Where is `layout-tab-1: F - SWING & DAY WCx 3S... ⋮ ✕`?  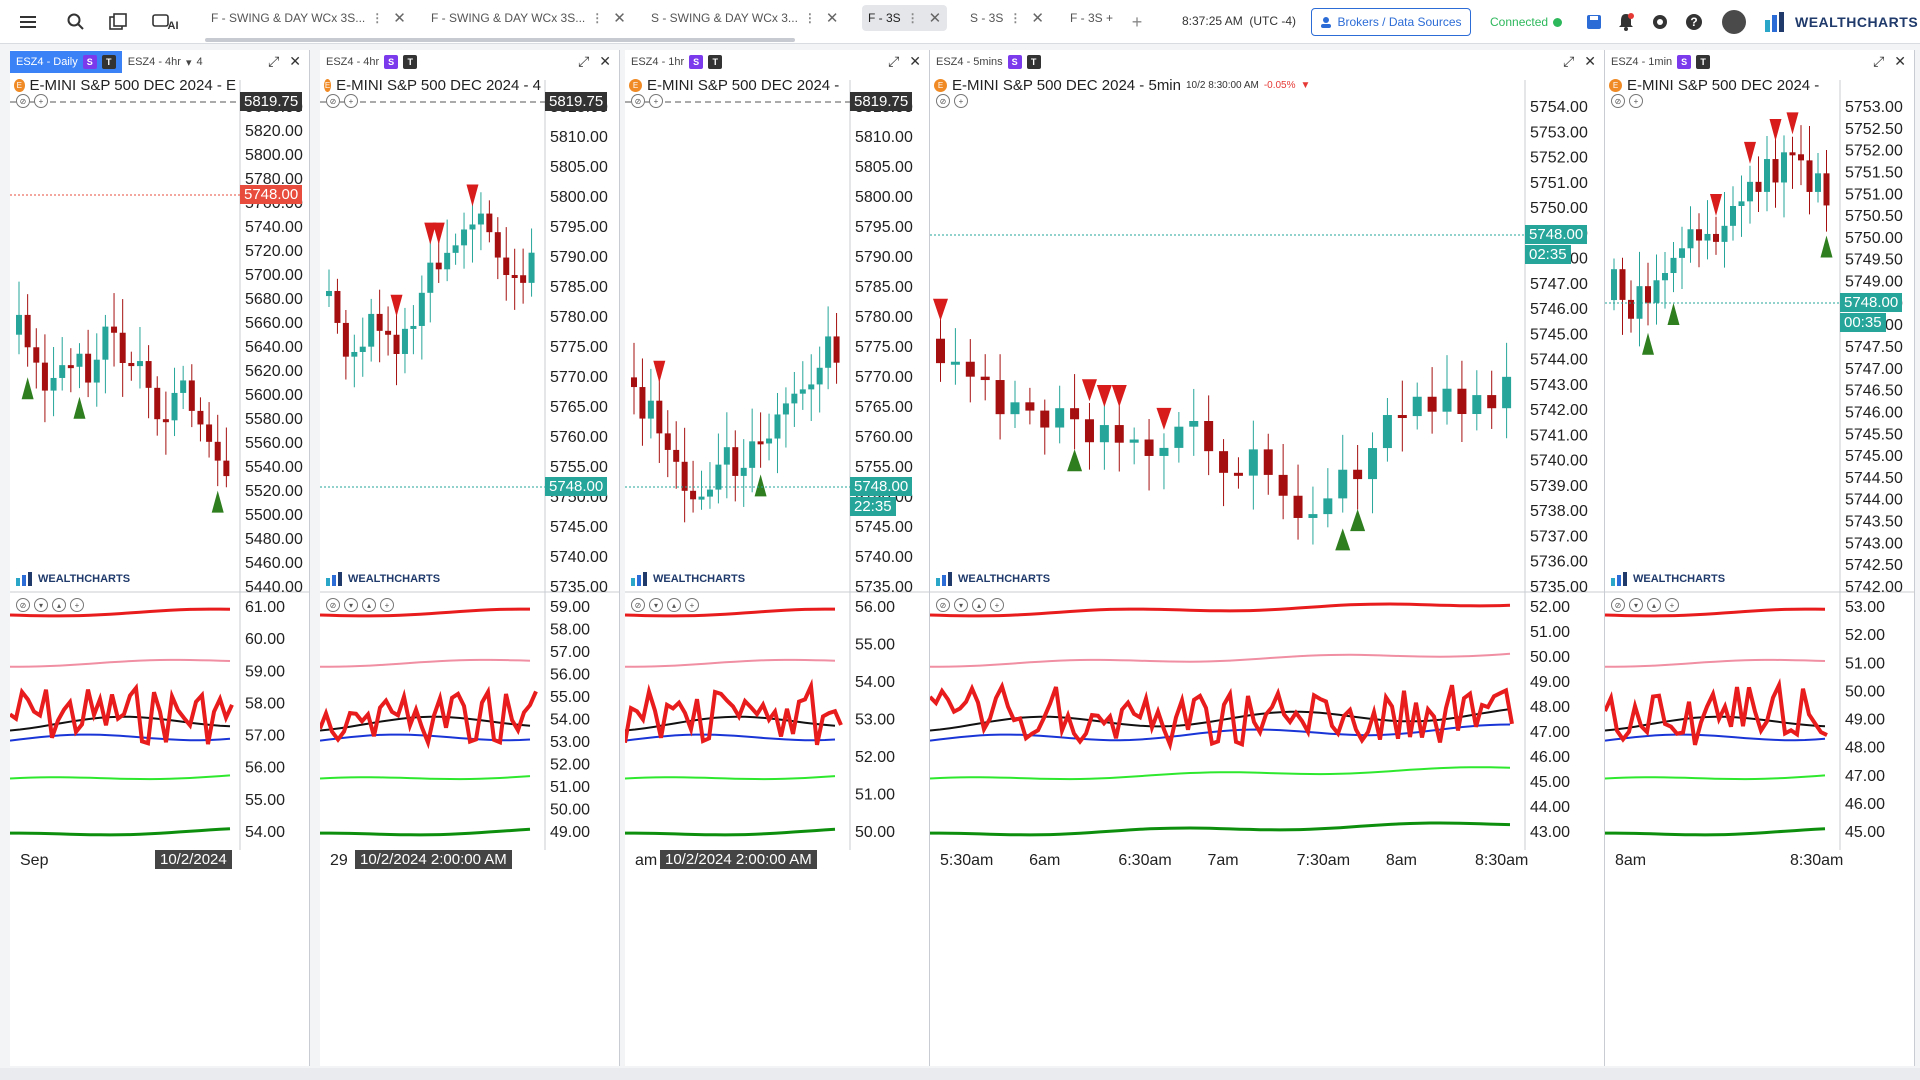
layout-tab-1: F - SWING & DAY WCx 3S... ⋮ ✕ is located at coordinates (308, 18).